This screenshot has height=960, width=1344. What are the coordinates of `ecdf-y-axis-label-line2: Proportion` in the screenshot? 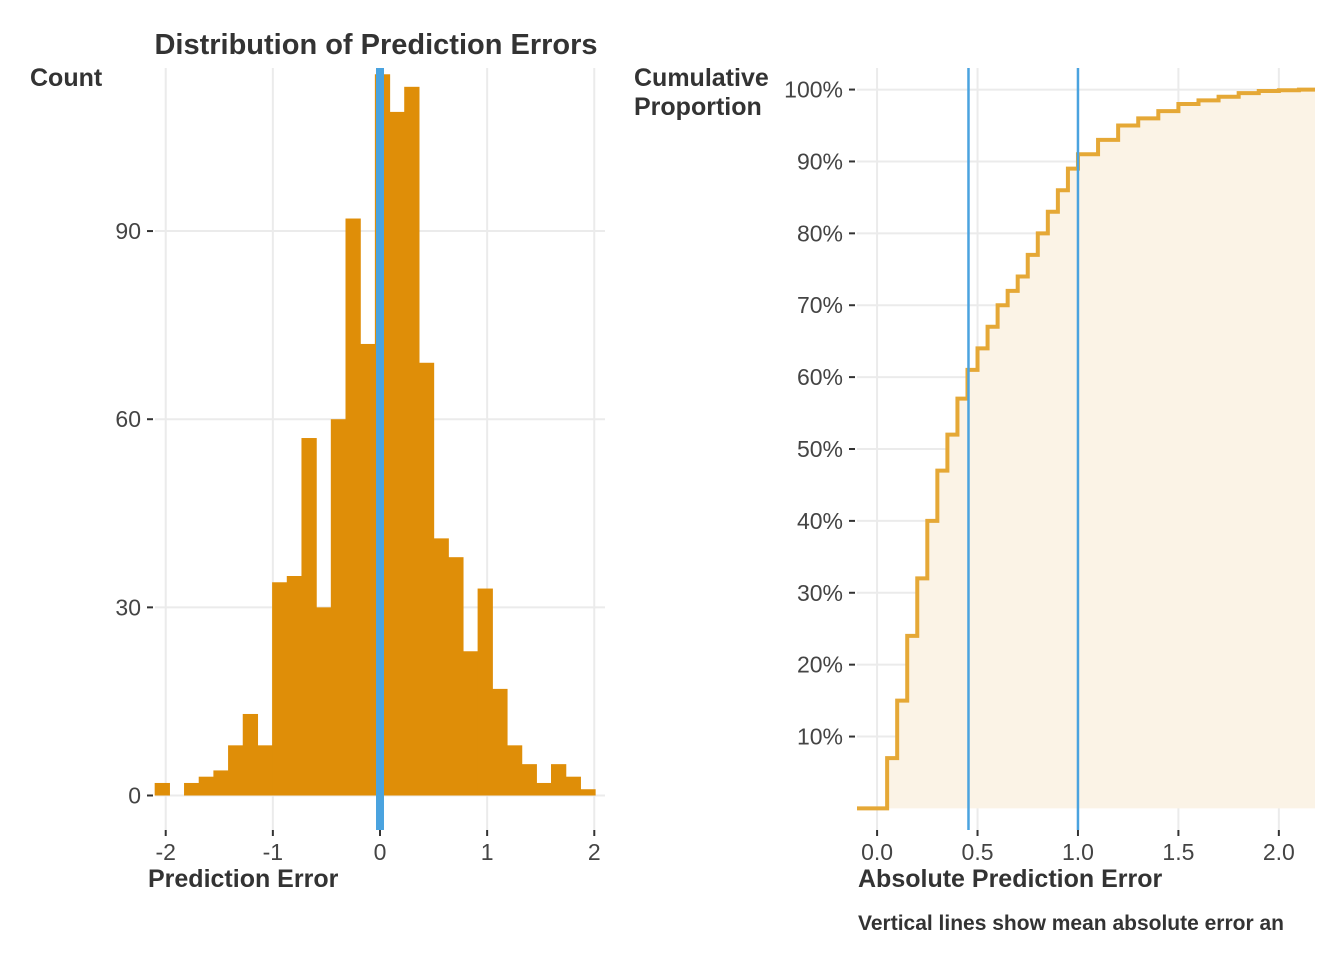 It's located at (698, 107).